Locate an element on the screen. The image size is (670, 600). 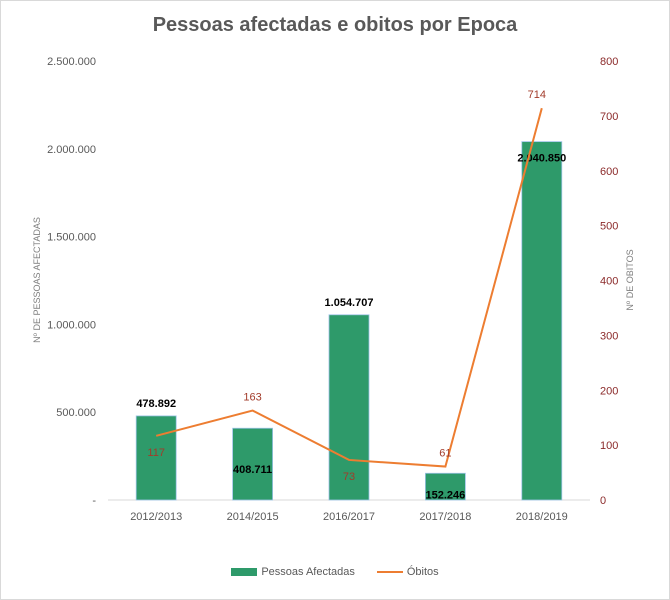
line-data-label: 163 is located at coordinates (252, 398).